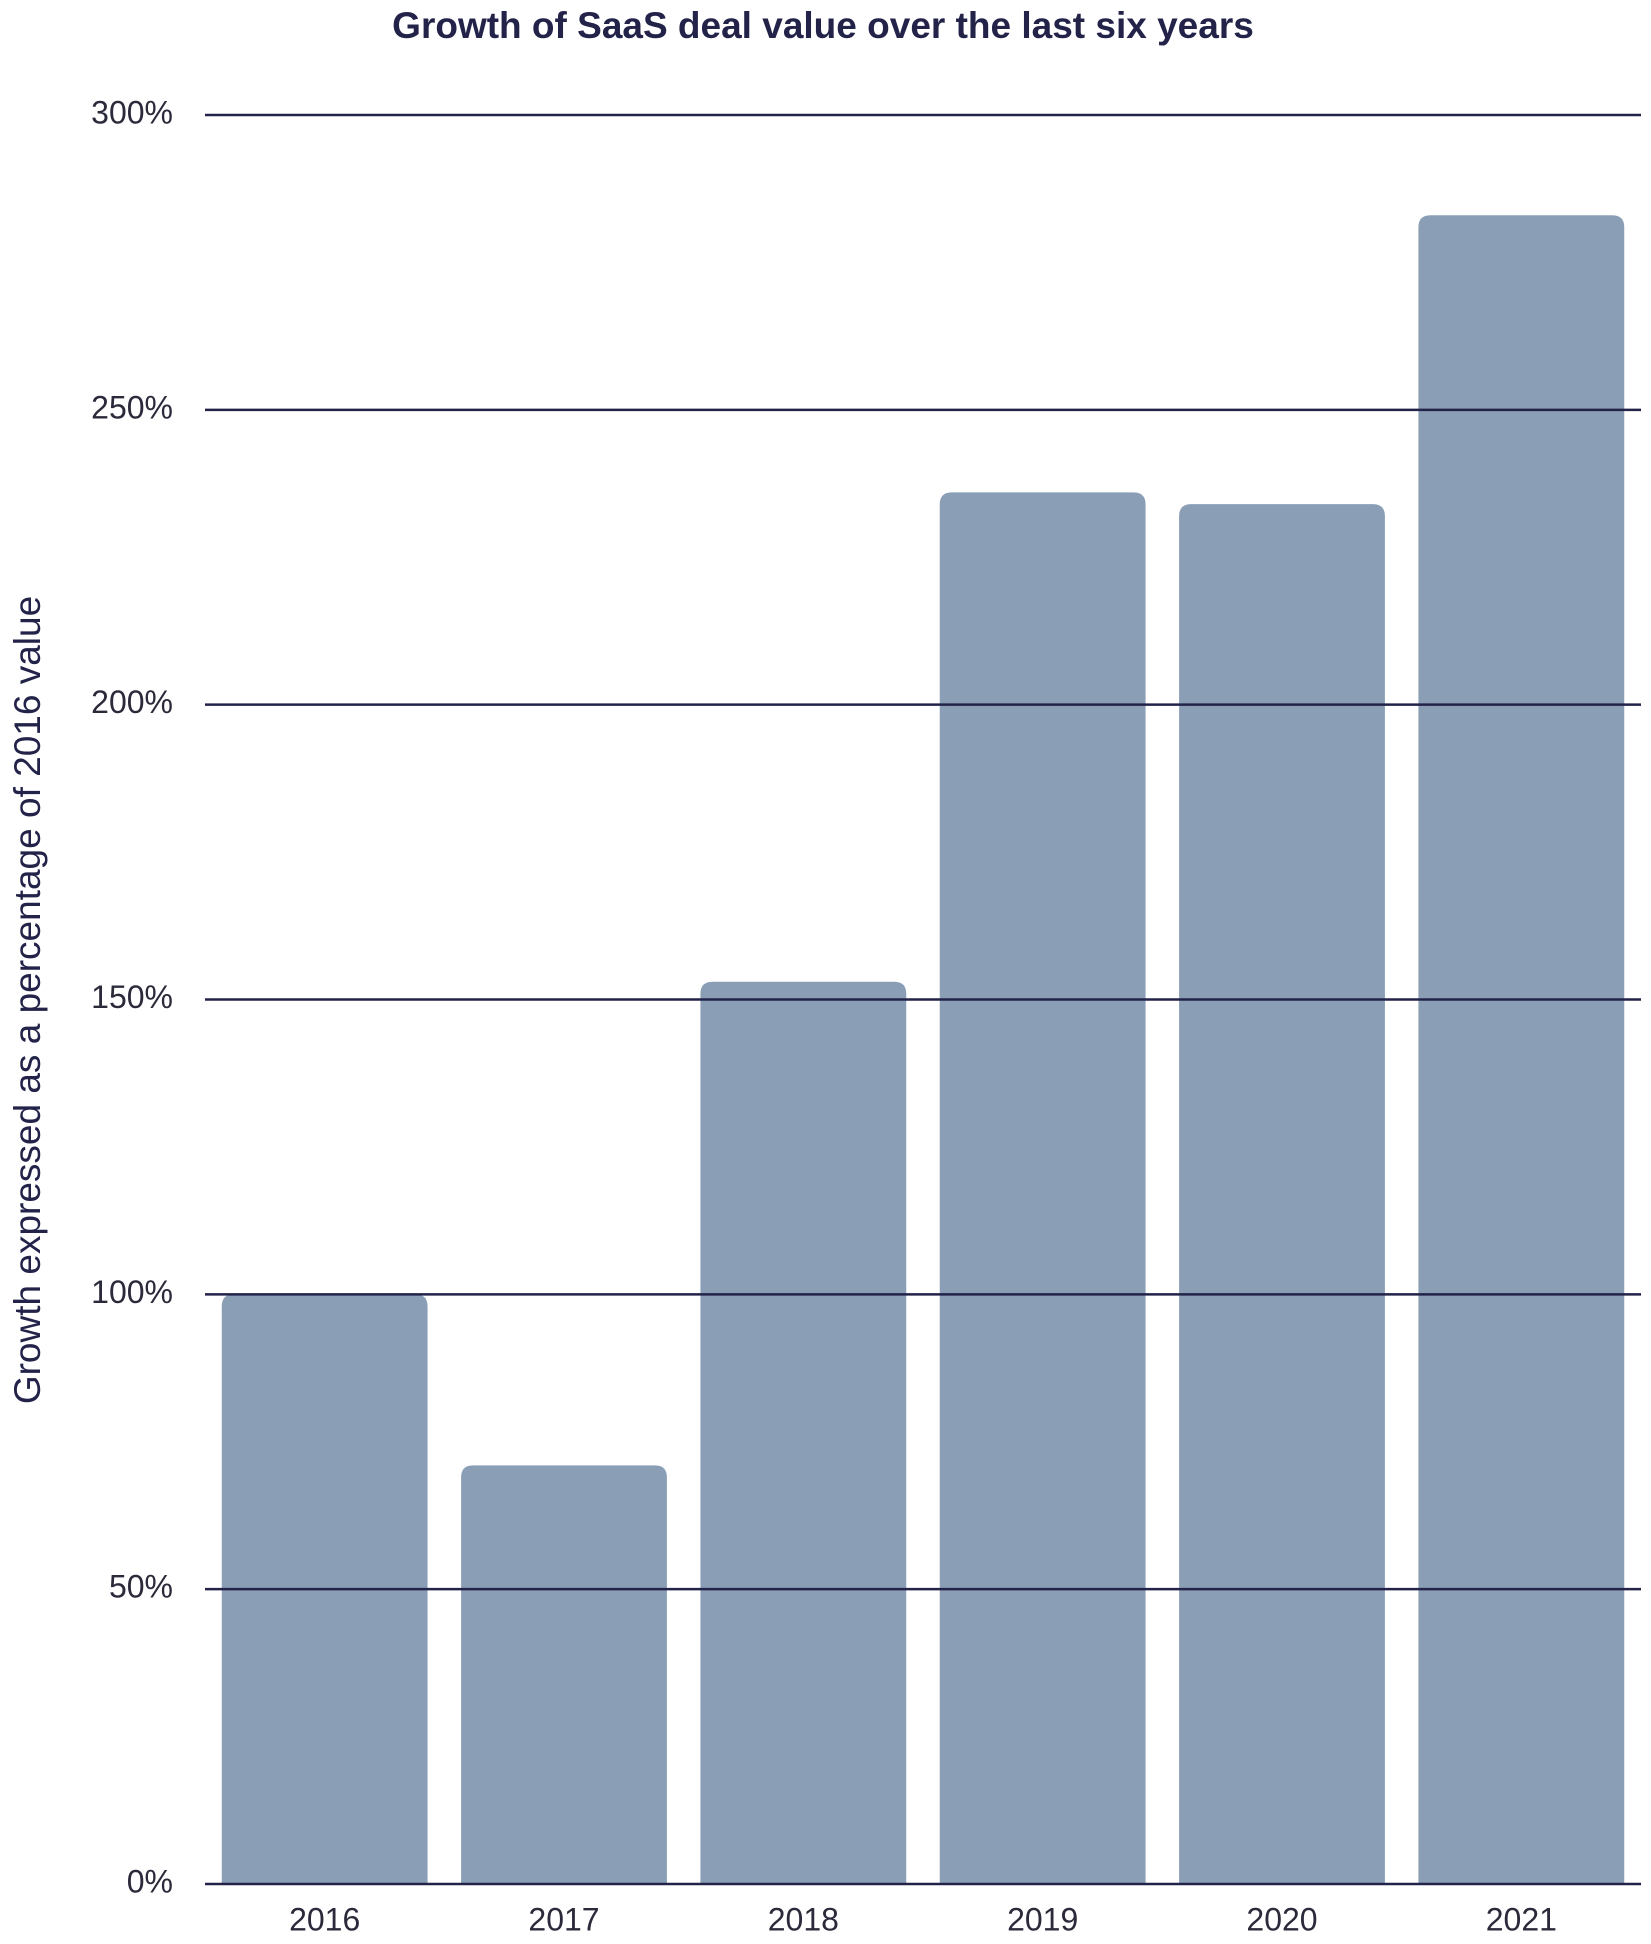  What do you see at coordinates (132, 702) in the screenshot?
I see `y-tick-label: 200%` at bounding box center [132, 702].